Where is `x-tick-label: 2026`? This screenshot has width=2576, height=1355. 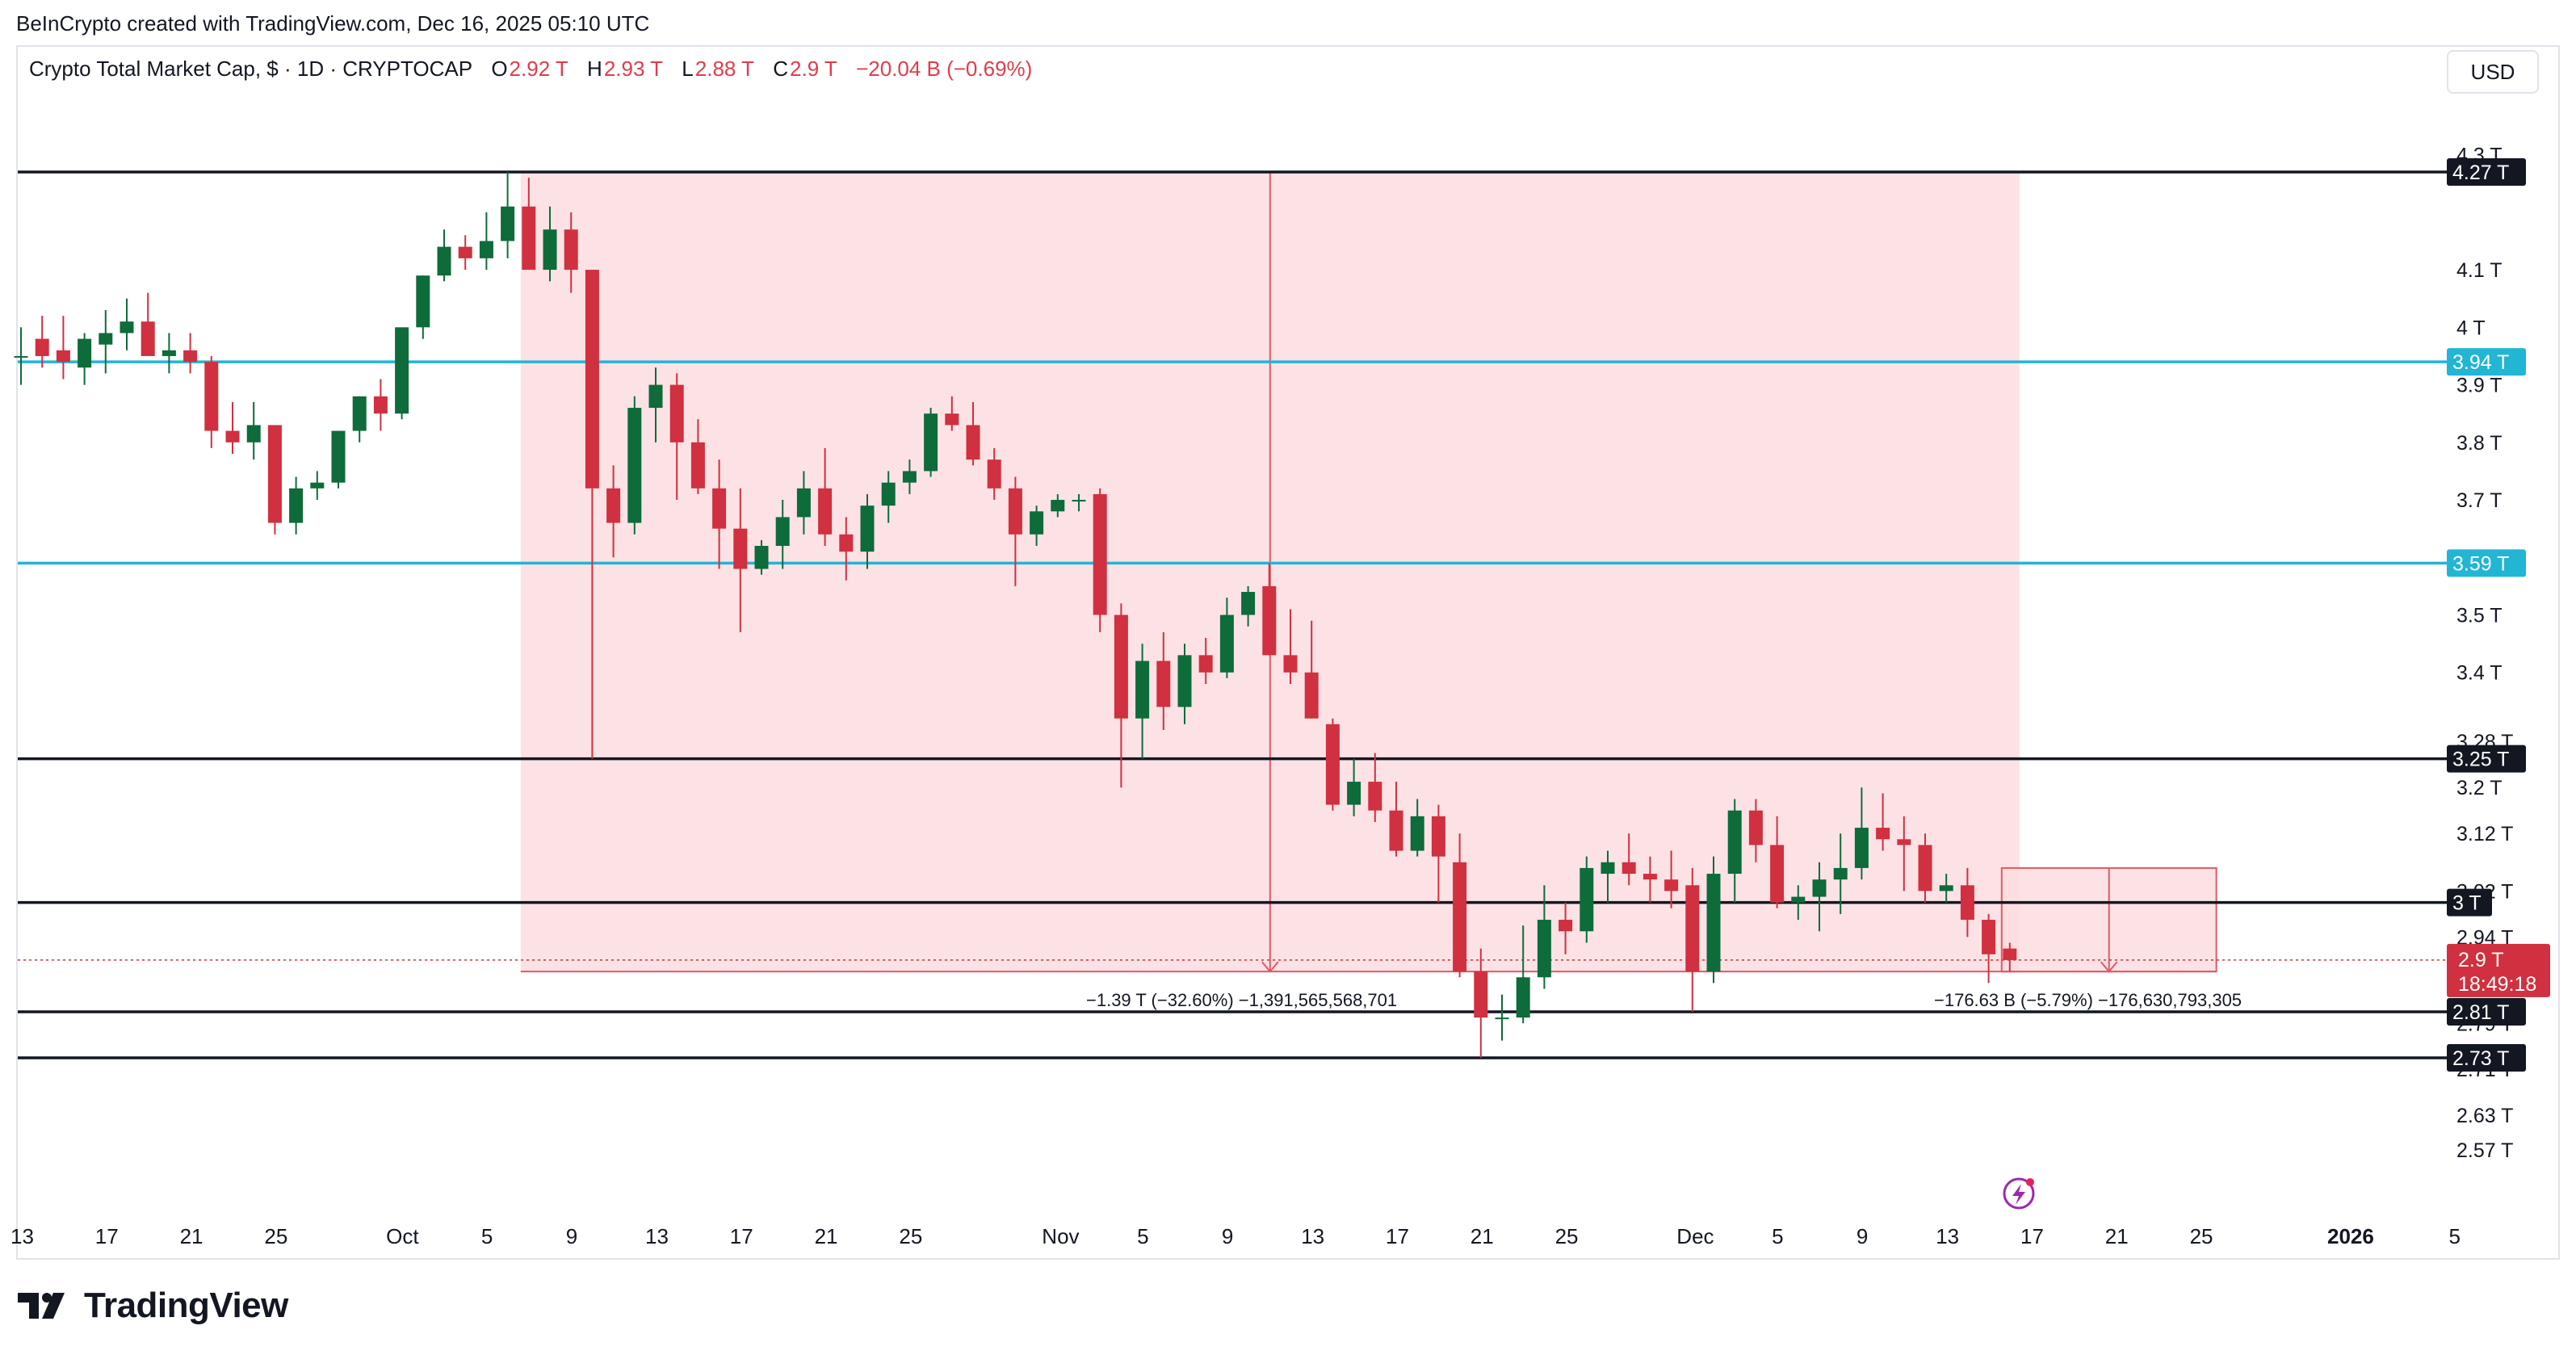
x-tick-label: 2026 is located at coordinates (2350, 1236).